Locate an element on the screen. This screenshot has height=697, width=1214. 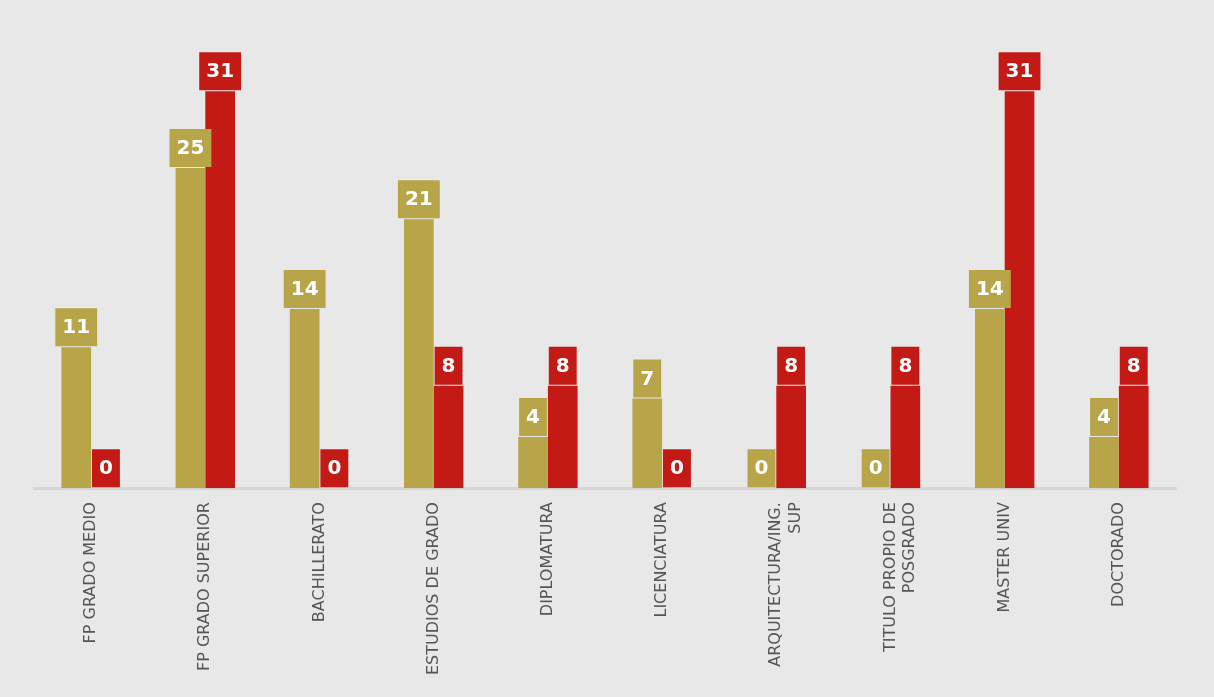
x-tick-label: DOCTORADO is located at coordinates (1118, 554).